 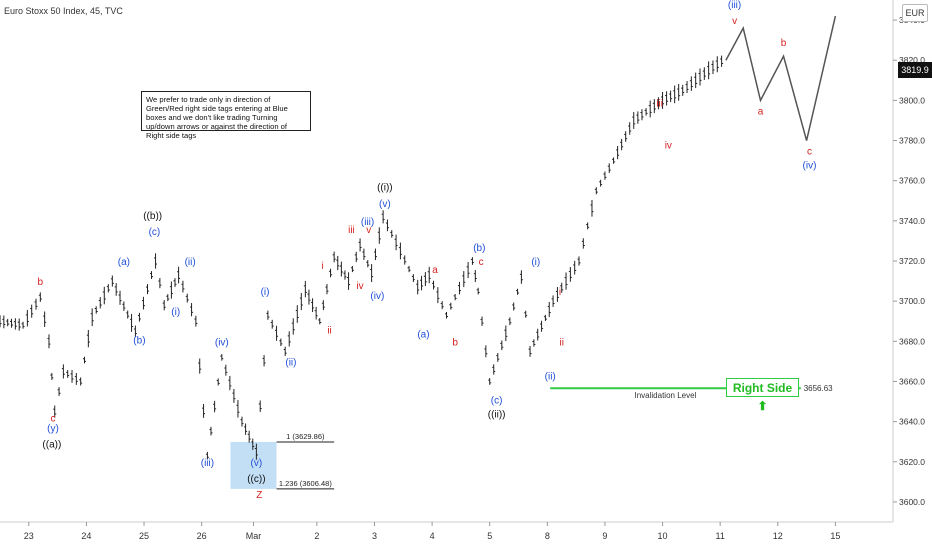 I want to click on wave-label: Z, so click(x=259, y=495).